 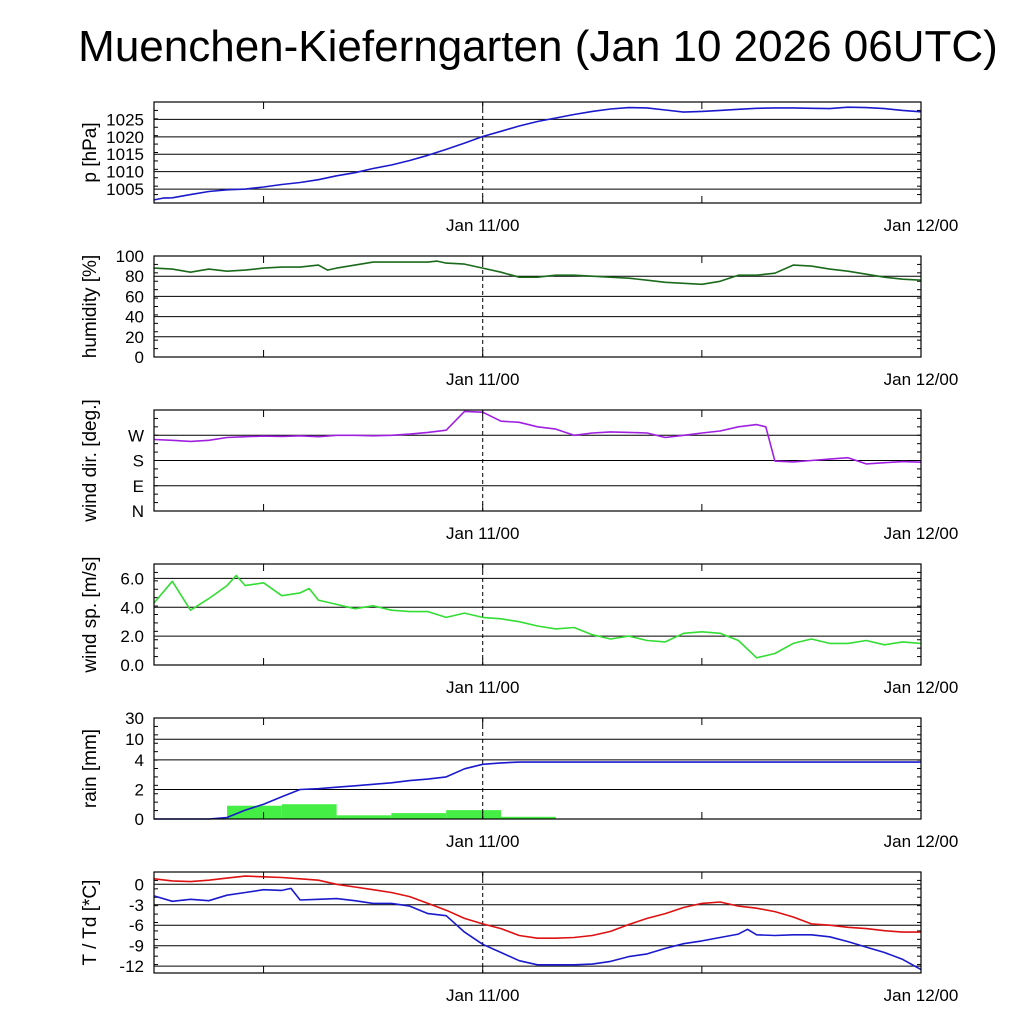 I want to click on y-tick-label: 80, so click(x=134, y=276).